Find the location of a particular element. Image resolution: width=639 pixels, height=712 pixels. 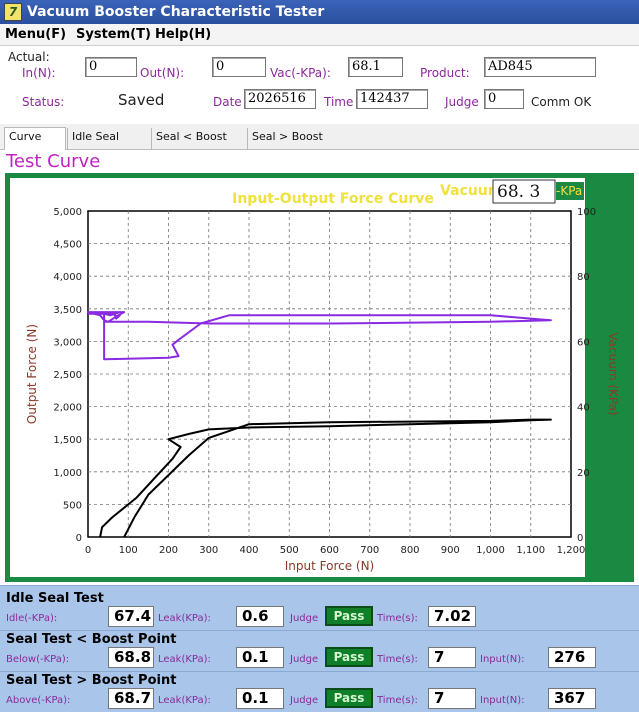

x-tick-label: 300 is located at coordinates (208, 550).